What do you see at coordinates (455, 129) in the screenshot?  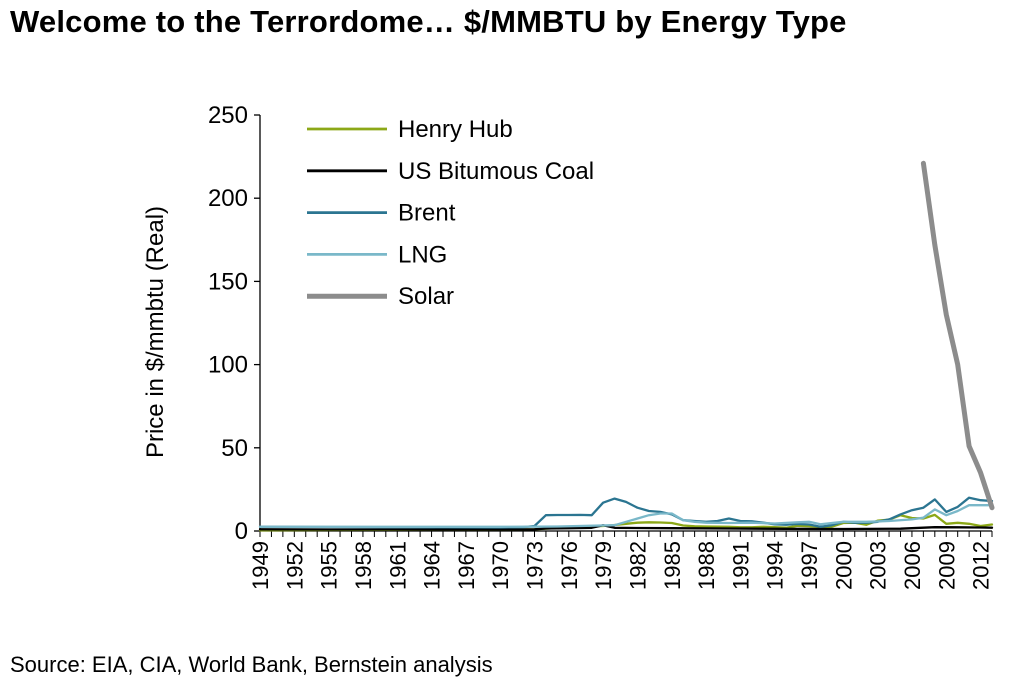 I see `legend-label: Henry Hub` at bounding box center [455, 129].